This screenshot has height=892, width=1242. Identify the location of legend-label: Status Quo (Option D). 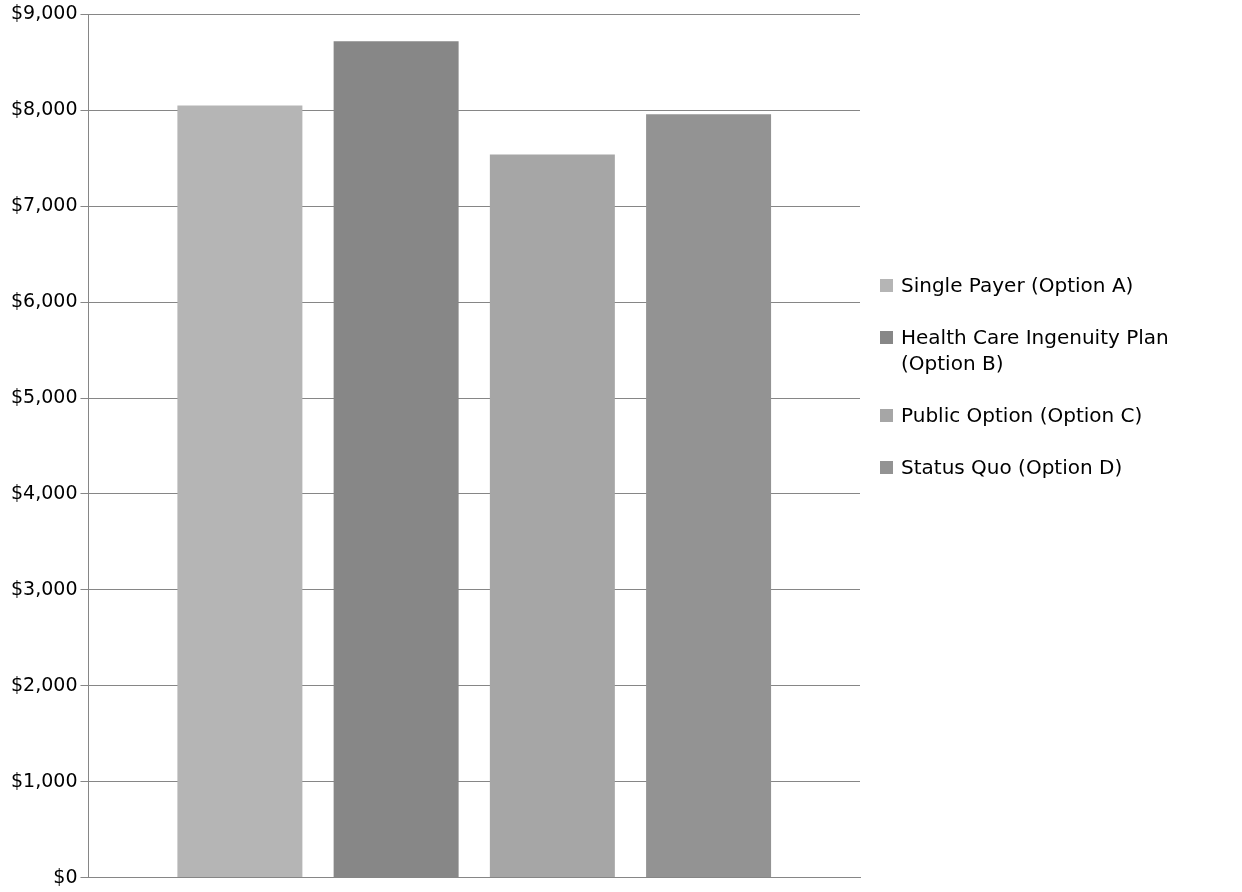
(1012, 467).